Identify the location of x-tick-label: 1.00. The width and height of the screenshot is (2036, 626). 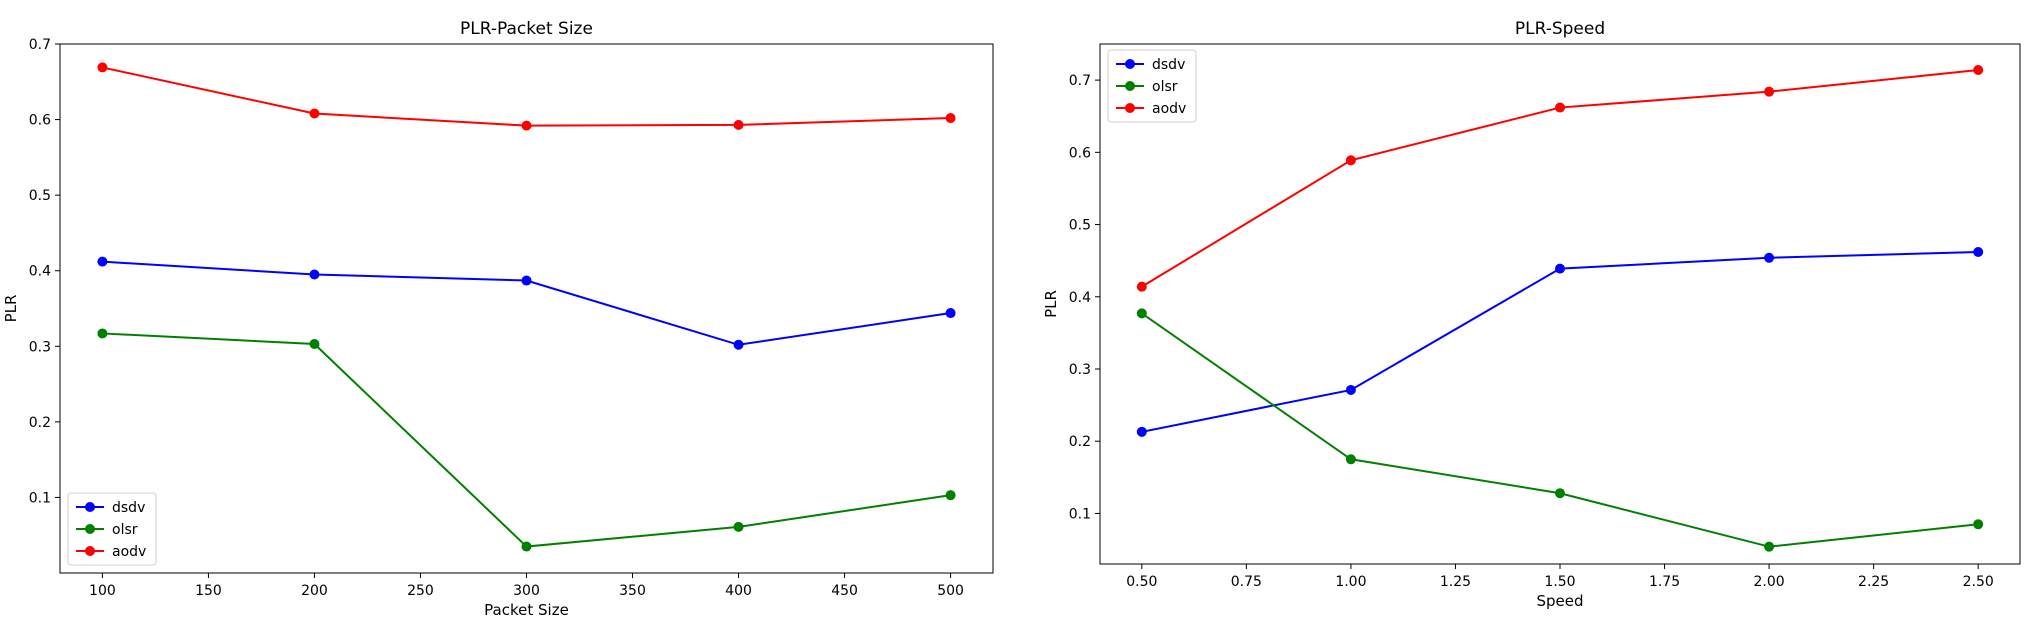
(1350, 582).